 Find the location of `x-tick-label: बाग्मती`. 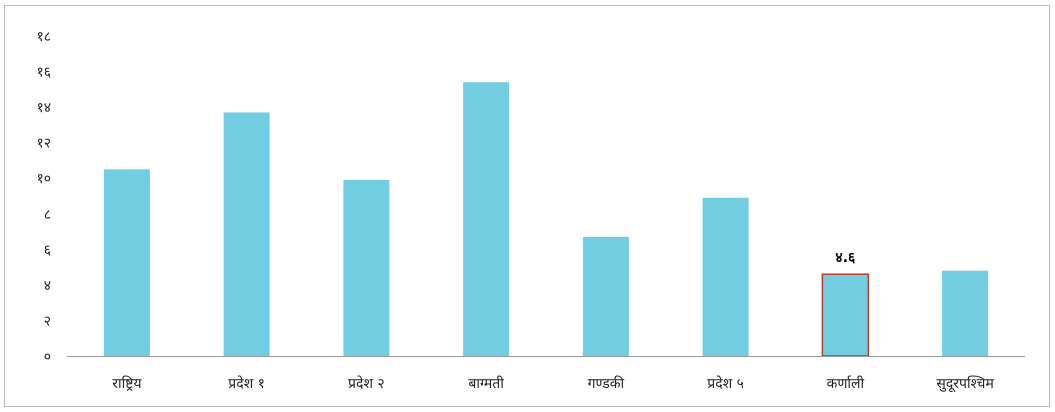

x-tick-label: बाग्मती is located at coordinates (486, 383).